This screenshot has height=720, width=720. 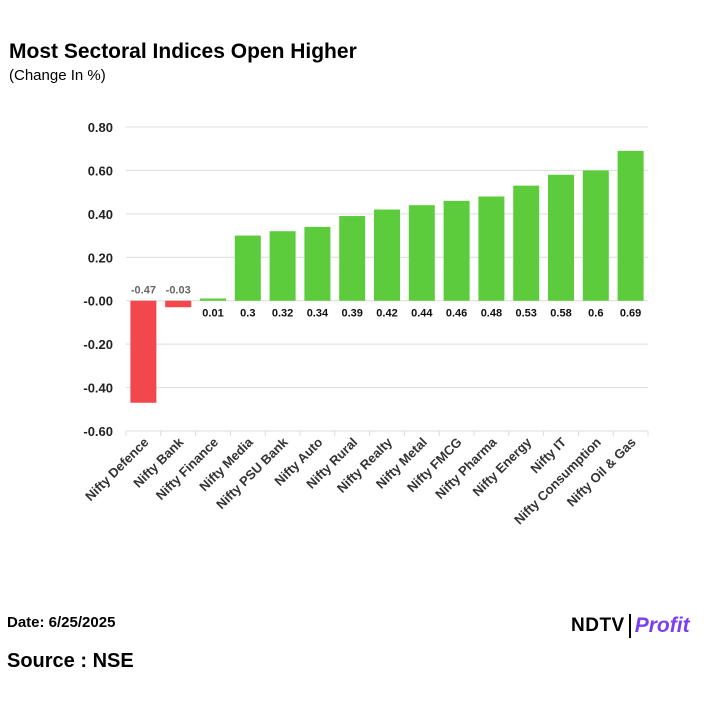 What do you see at coordinates (491, 314) in the screenshot?
I see `data-label: 0.48` at bounding box center [491, 314].